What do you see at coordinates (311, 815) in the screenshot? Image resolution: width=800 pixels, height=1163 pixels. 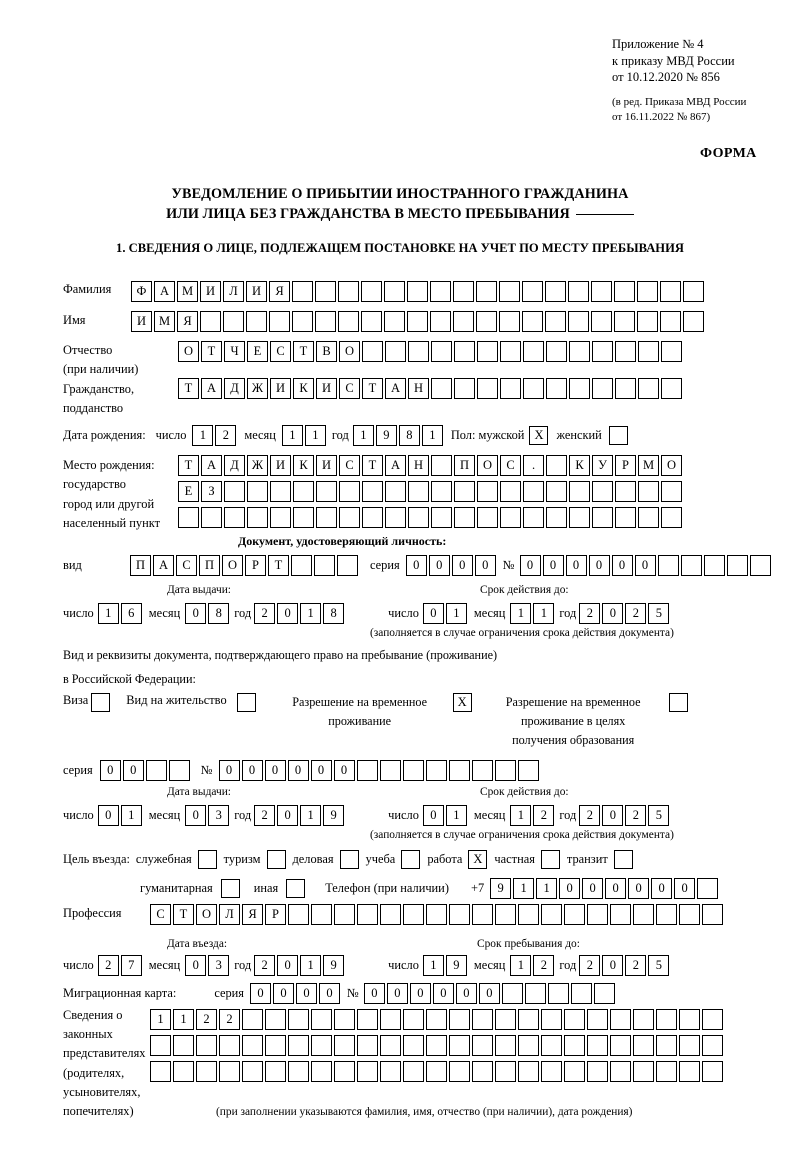 I see `stay-issue-year-cell: 1` at bounding box center [311, 815].